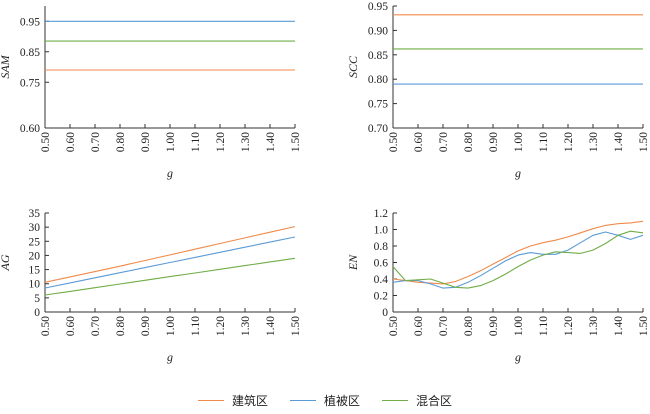  I want to click on ag-x-tick-label: 0.50, so click(46, 326).